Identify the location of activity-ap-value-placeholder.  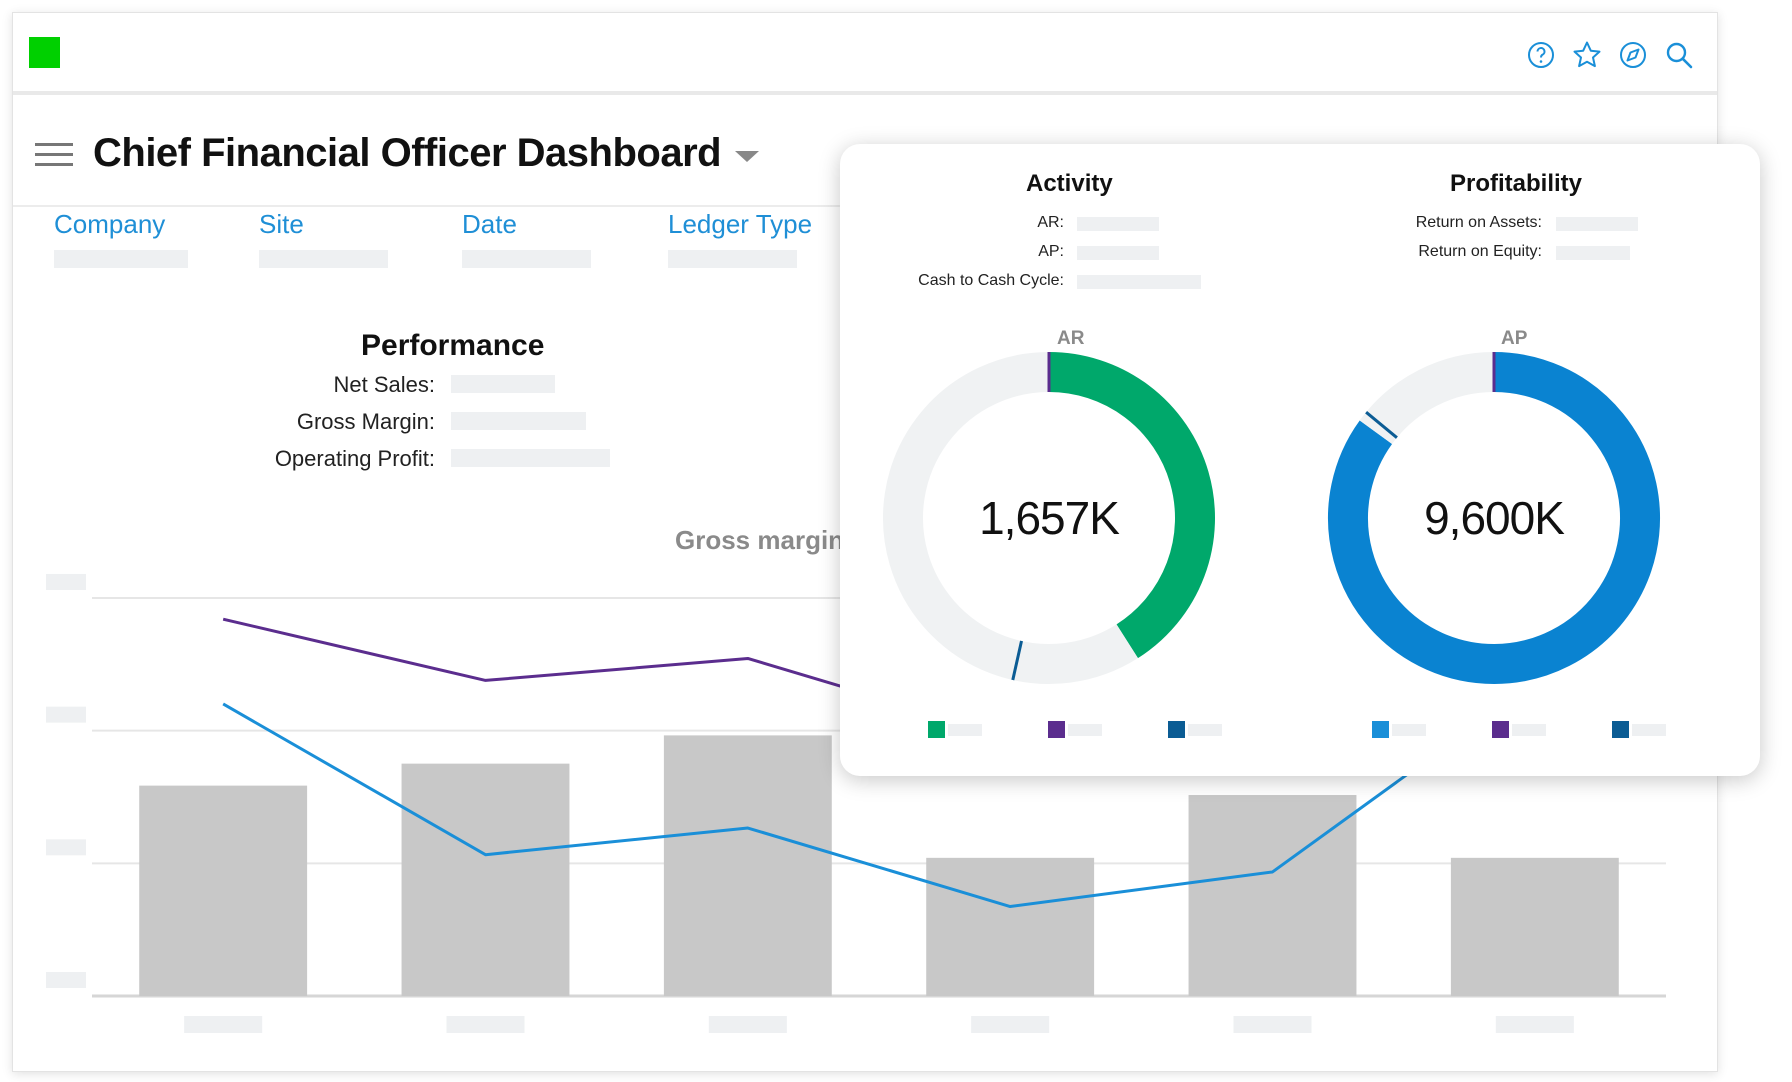
(1118, 253).